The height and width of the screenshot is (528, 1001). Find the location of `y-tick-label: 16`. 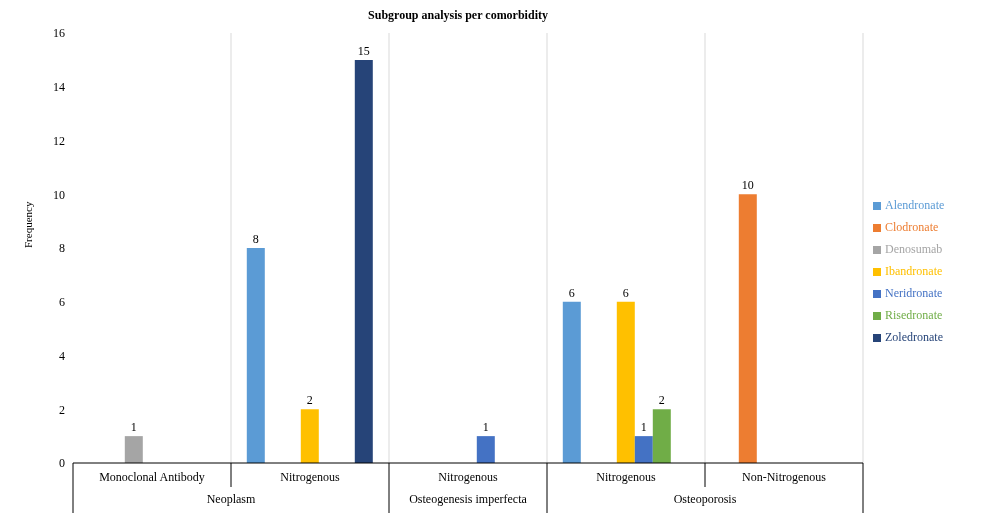

y-tick-label: 16 is located at coordinates (59, 33).